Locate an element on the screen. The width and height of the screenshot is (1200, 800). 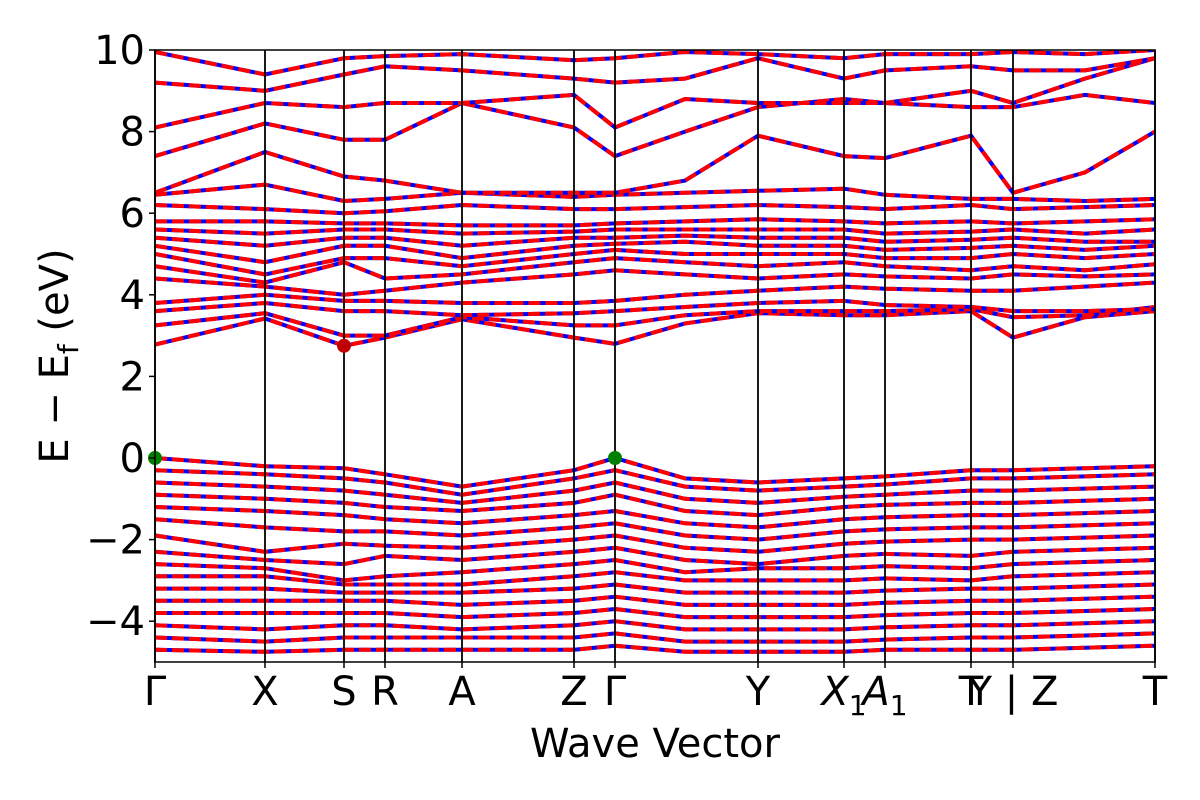
band-spin-up-v14 is located at coordinates (655, 625).